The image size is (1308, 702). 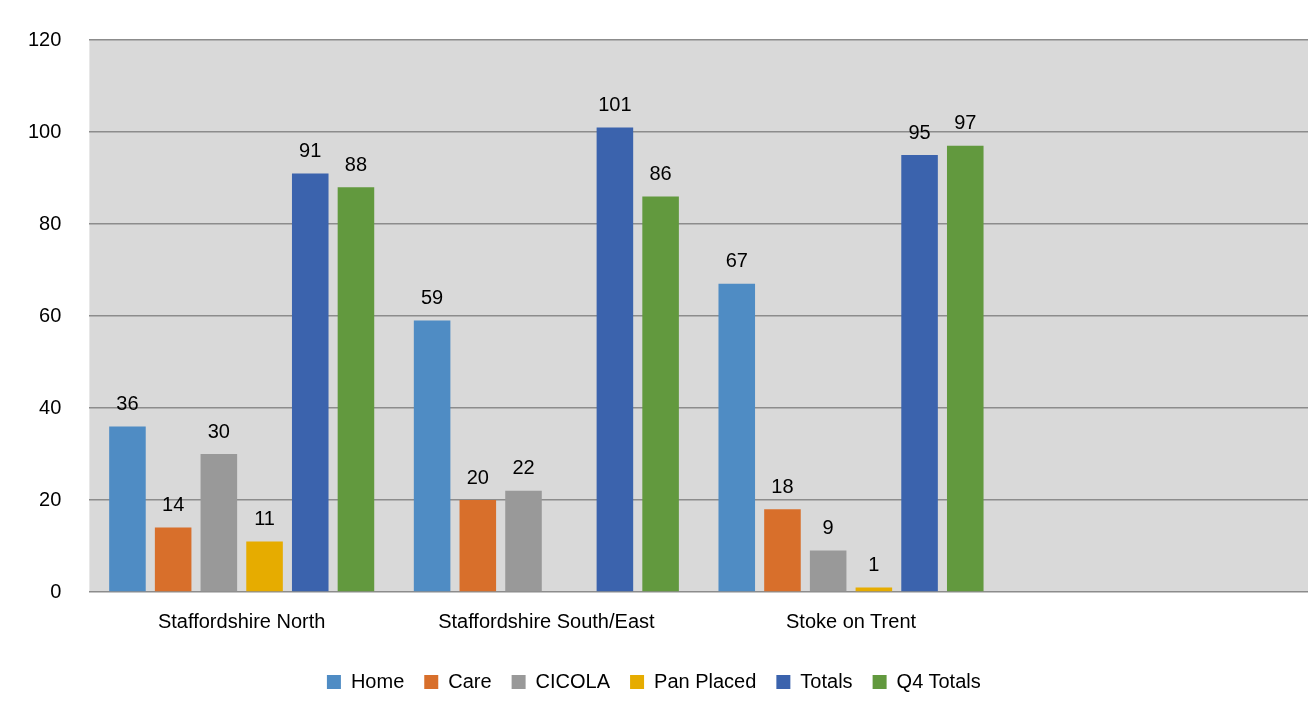 What do you see at coordinates (782, 485) in the screenshot?
I see `data-label: 18` at bounding box center [782, 485].